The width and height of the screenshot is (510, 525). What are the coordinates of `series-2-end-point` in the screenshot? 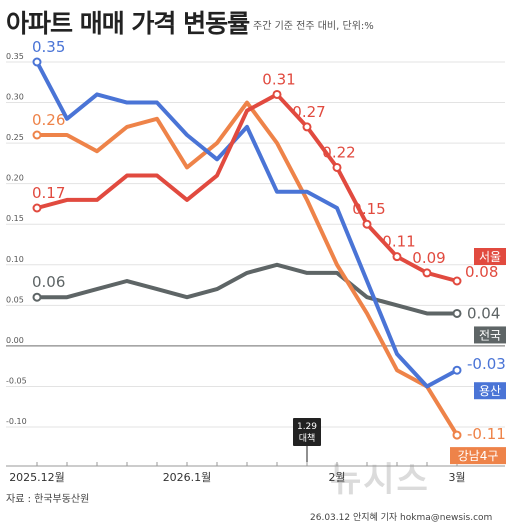 It's located at (457, 370).